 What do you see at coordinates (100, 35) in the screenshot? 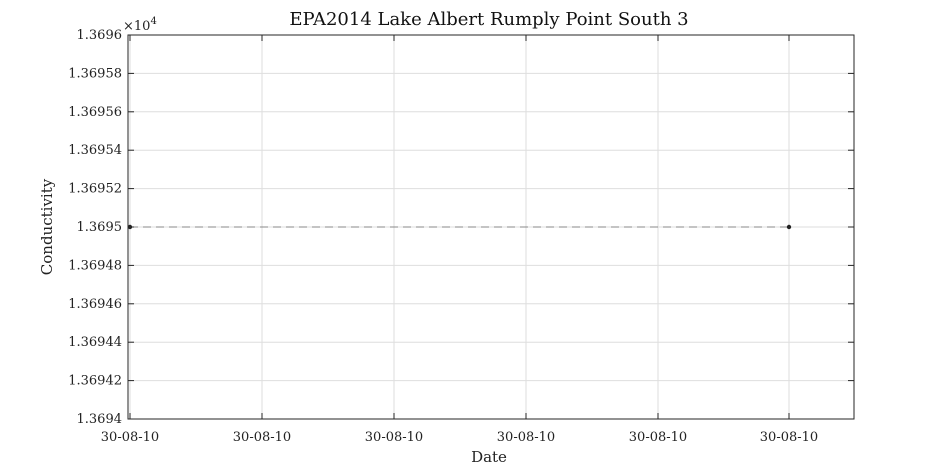
I see `y-tick-label: 1.3696` at bounding box center [100, 35].